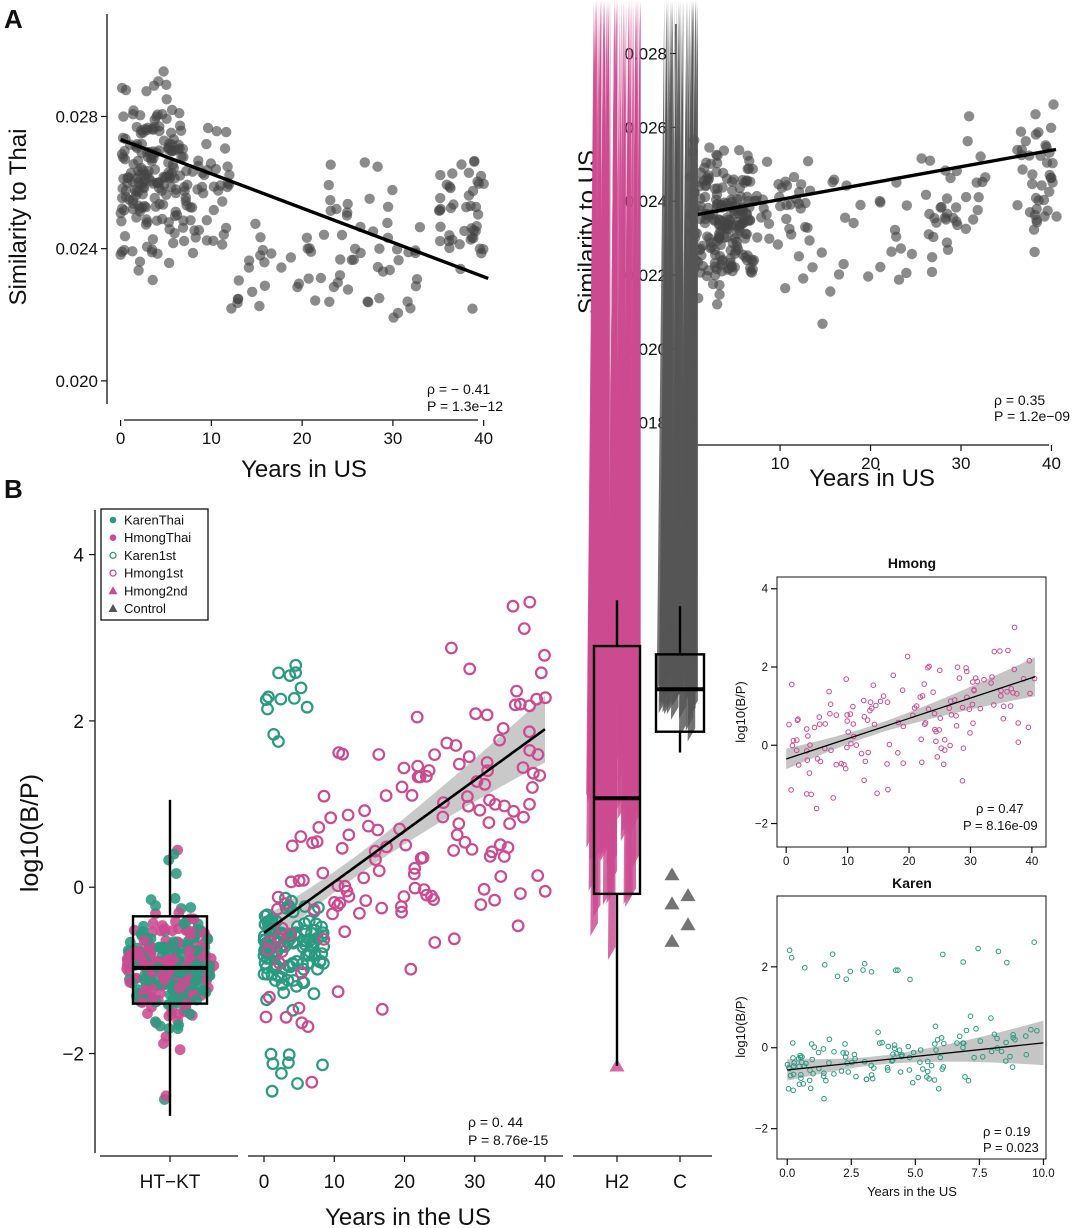  Describe the element at coordinates (873, 182) in the screenshot. I see `a2-fit-layer` at that location.